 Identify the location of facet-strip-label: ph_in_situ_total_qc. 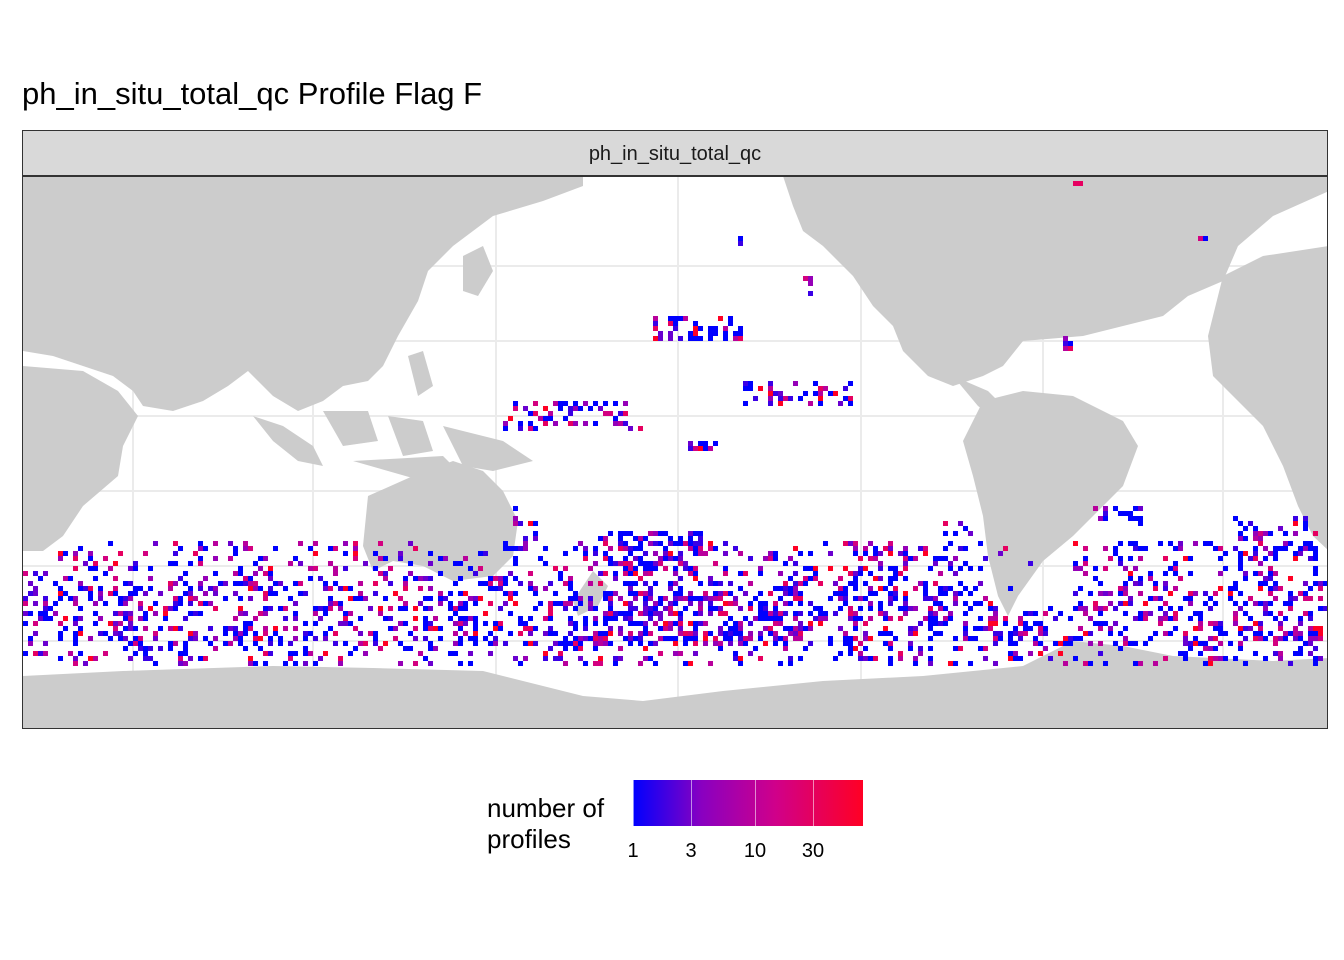
(675, 152).